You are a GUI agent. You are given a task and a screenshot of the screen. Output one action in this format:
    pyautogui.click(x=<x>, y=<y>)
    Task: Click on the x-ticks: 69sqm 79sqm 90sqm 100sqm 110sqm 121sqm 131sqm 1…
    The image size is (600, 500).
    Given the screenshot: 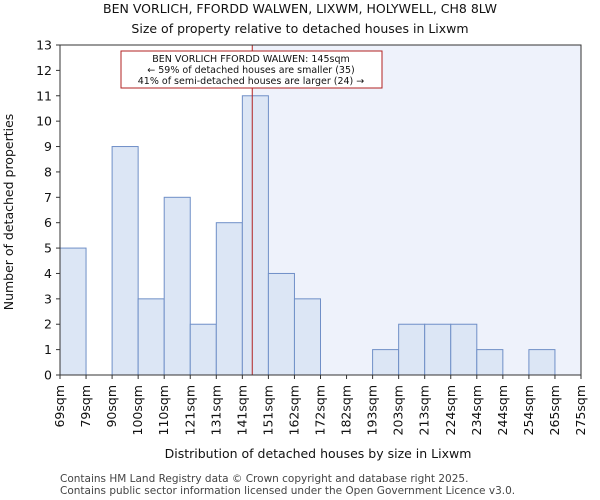 What is the action you would take?
    pyautogui.click(x=320, y=405)
    